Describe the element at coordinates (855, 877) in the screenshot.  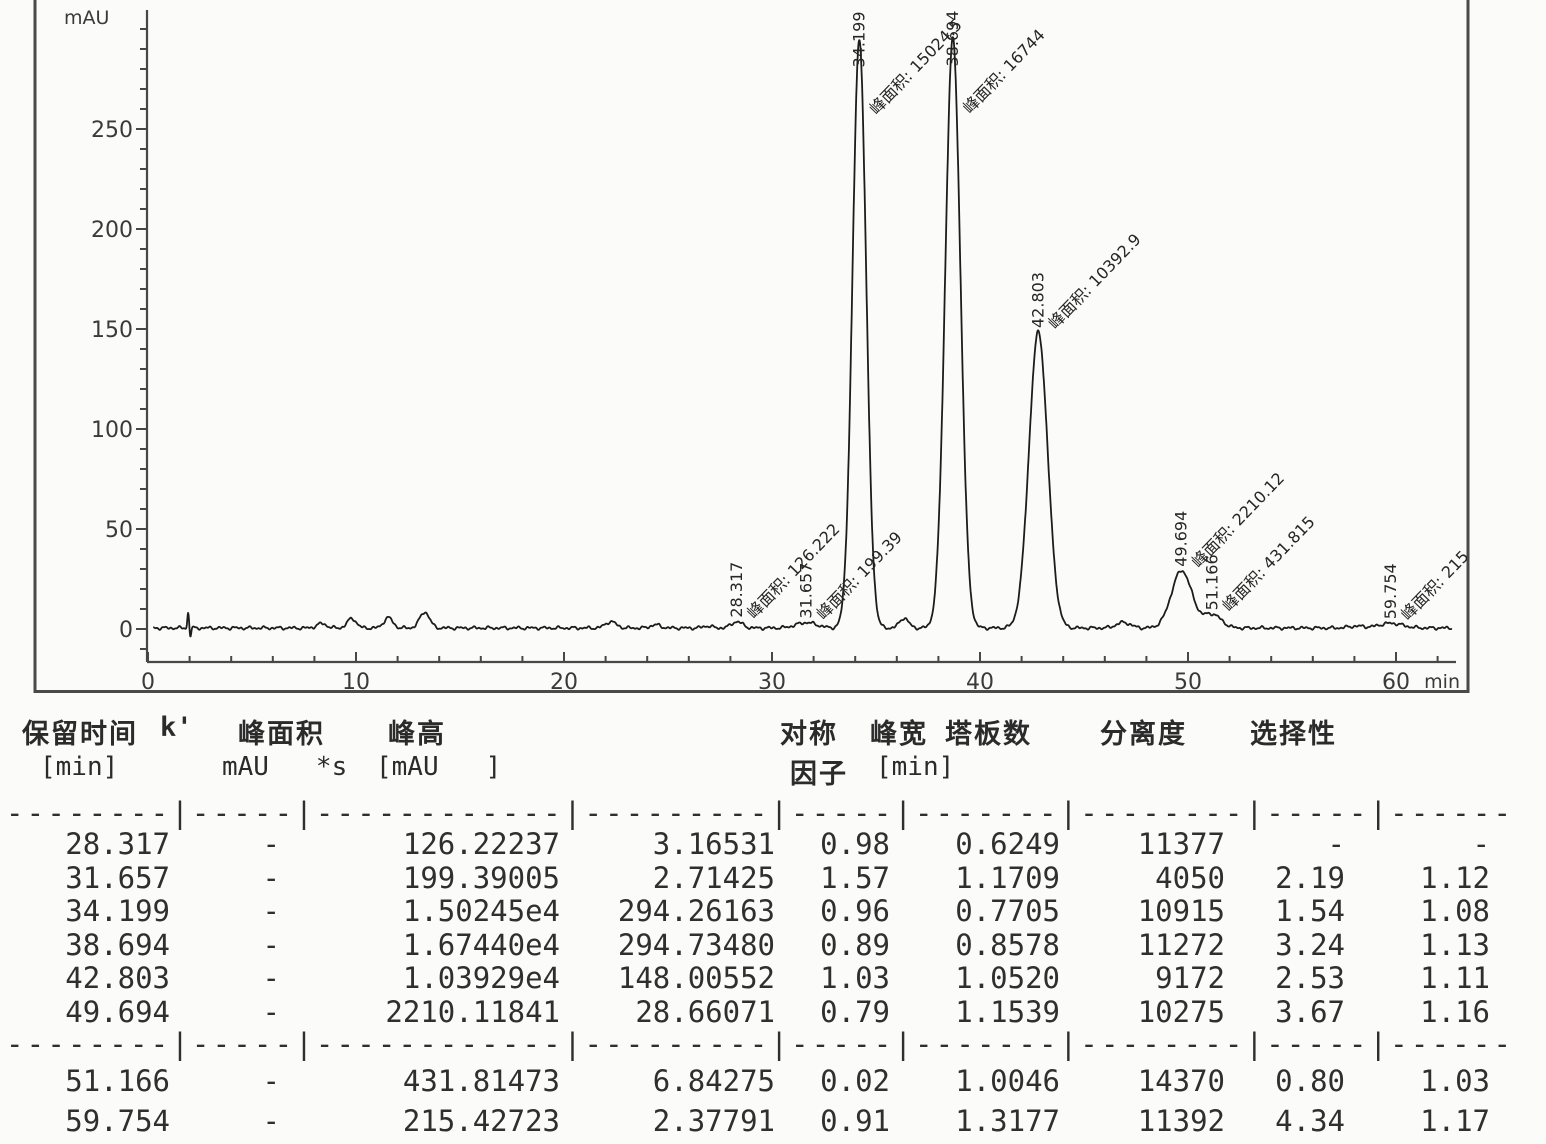
I see `cell-symmetry-factor: 1.57` at that location.